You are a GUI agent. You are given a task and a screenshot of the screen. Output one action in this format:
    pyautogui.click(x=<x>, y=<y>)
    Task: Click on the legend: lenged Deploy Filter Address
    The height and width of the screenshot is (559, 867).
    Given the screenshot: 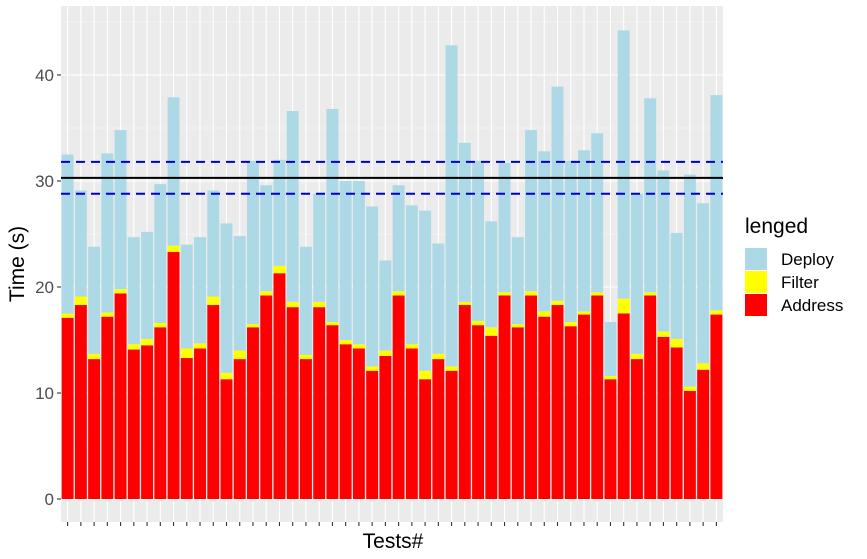 What is the action you would take?
    pyautogui.click(x=794, y=265)
    